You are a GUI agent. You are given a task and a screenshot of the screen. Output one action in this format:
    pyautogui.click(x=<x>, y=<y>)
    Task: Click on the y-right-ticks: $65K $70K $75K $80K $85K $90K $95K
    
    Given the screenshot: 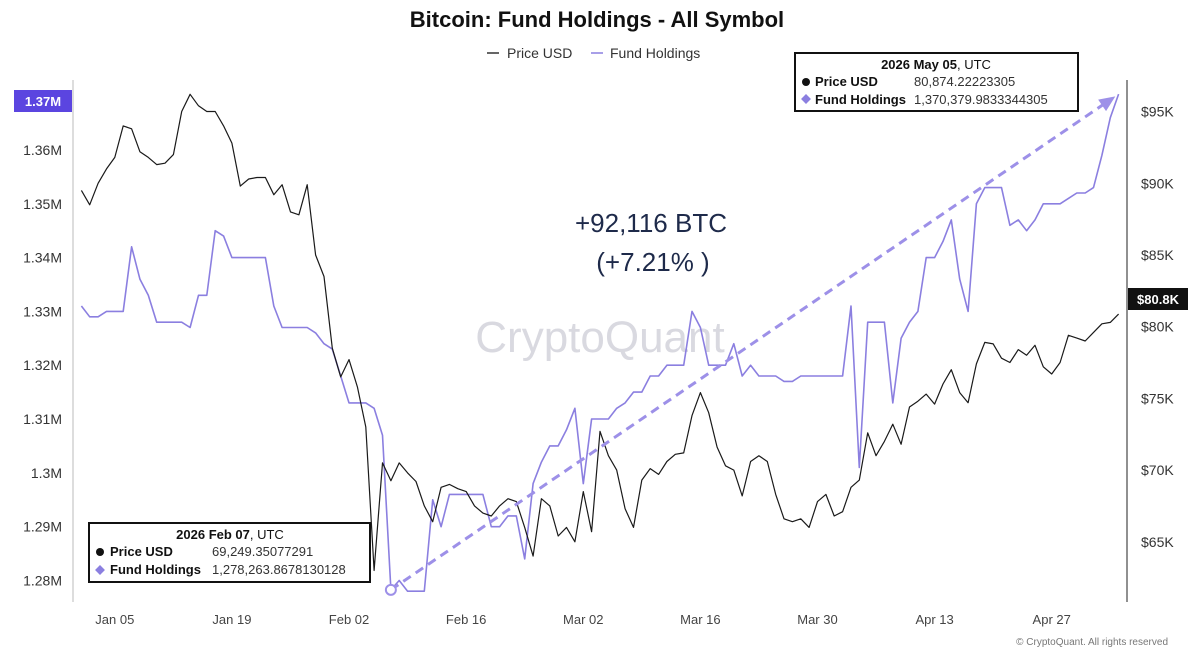 What is the action you would take?
    pyautogui.click(x=1157, y=327)
    